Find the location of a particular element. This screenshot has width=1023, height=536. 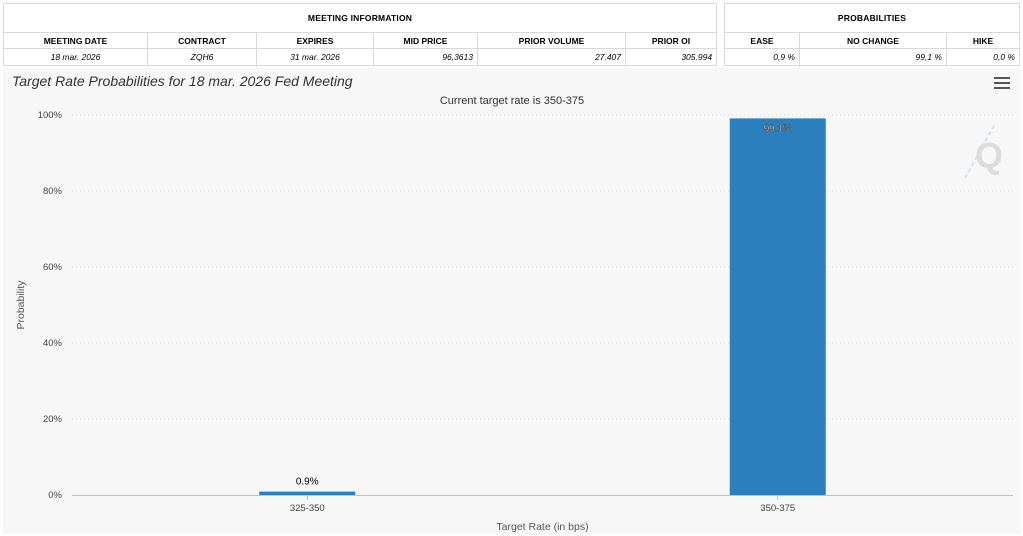

x-tick-label: 350-375 is located at coordinates (777, 508).